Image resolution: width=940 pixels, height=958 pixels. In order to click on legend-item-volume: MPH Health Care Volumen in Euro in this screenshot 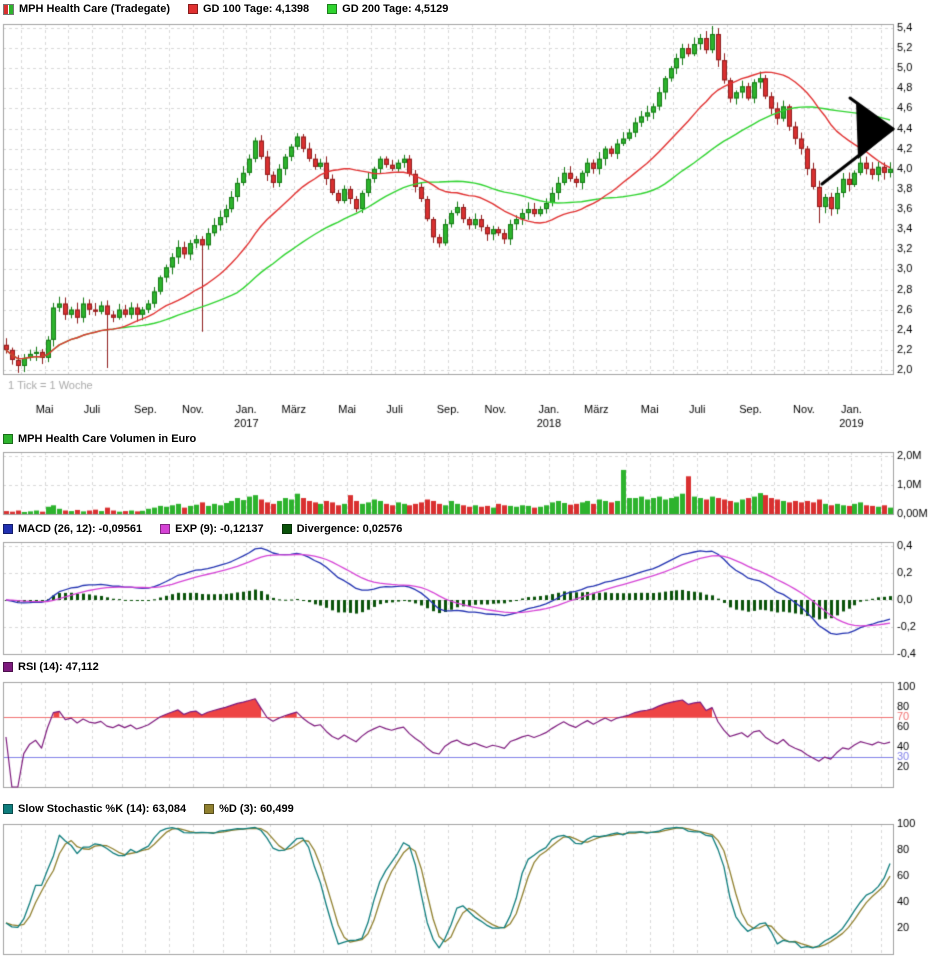, I will do `click(99, 439)`.